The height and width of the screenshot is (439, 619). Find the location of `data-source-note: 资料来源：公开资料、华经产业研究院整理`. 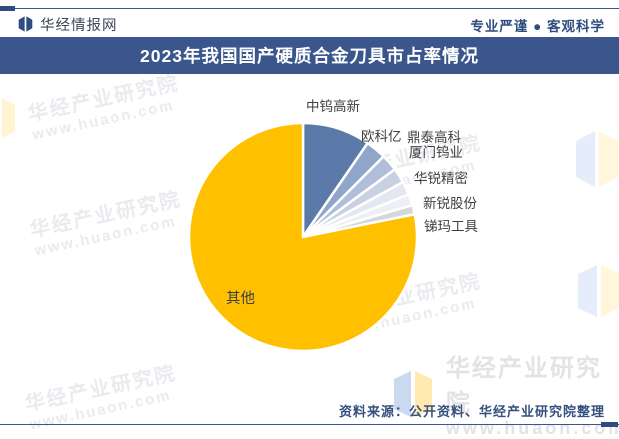

data-source-note: 资料来源：公开资料、华经产业研究院整理 is located at coordinates (471, 411).